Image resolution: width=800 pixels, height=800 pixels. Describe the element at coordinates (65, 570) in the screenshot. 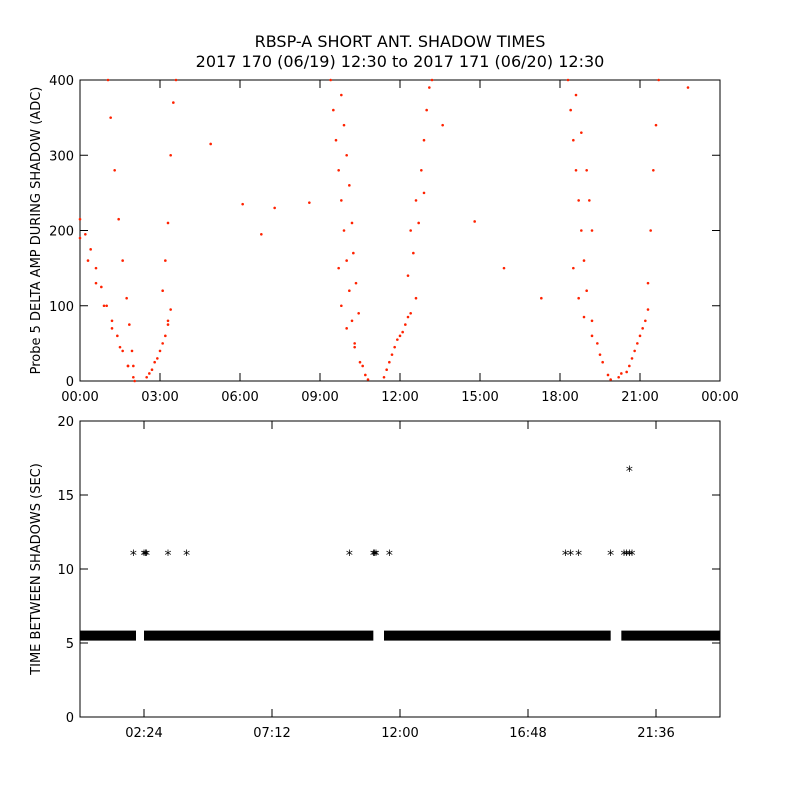

I see `y-tick-label: 10` at that location.